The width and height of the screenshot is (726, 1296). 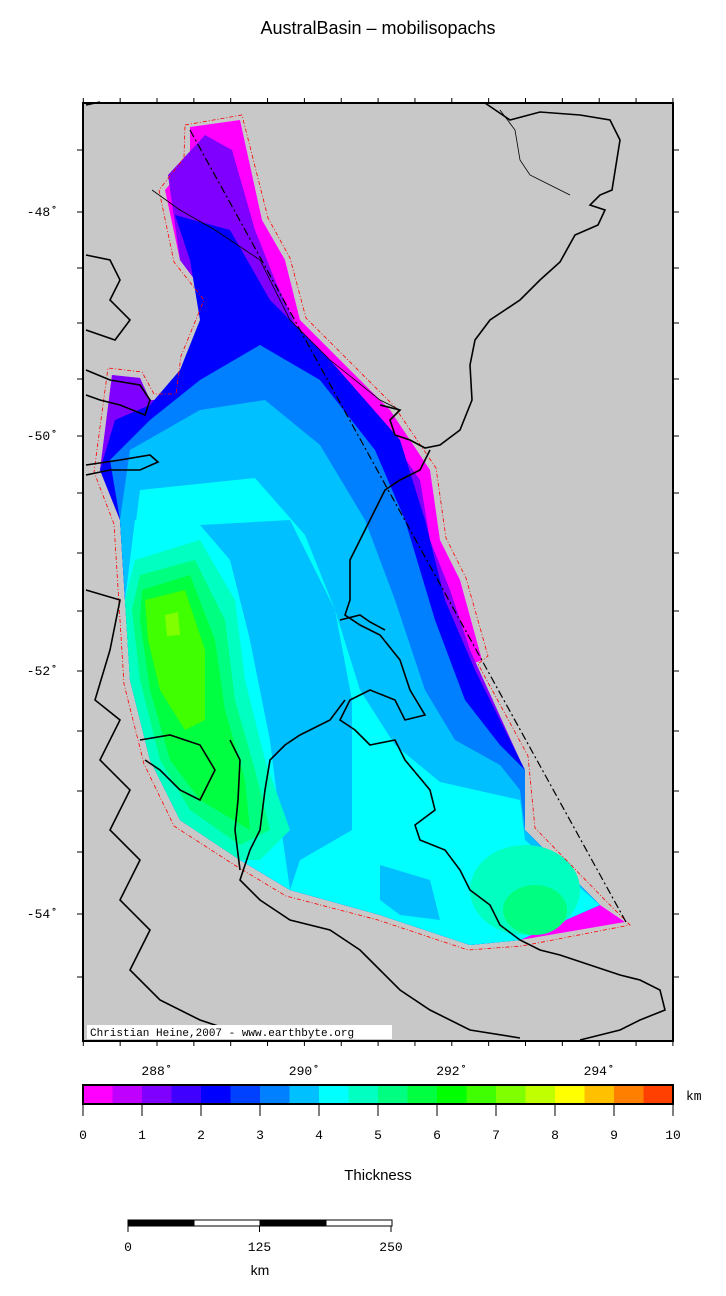 I want to click on lat-label: -52˚, so click(x=42, y=671).